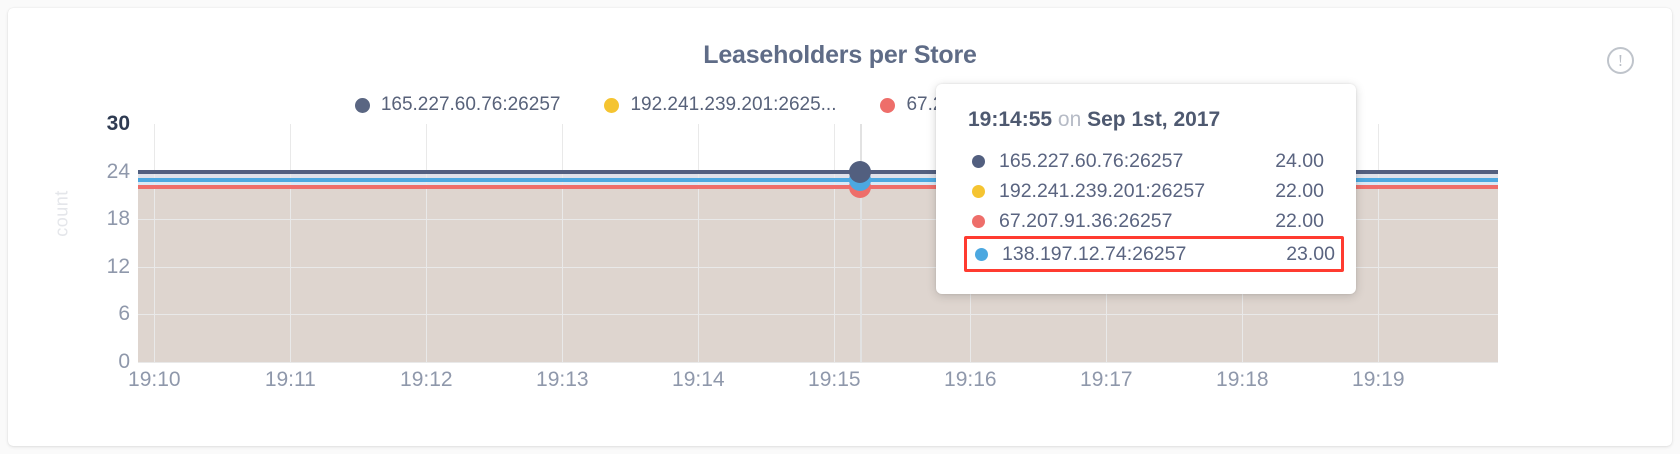 This screenshot has height=454, width=1680. Describe the element at coordinates (698, 379) in the screenshot. I see `x-axis-tick-label: 19:14` at that location.